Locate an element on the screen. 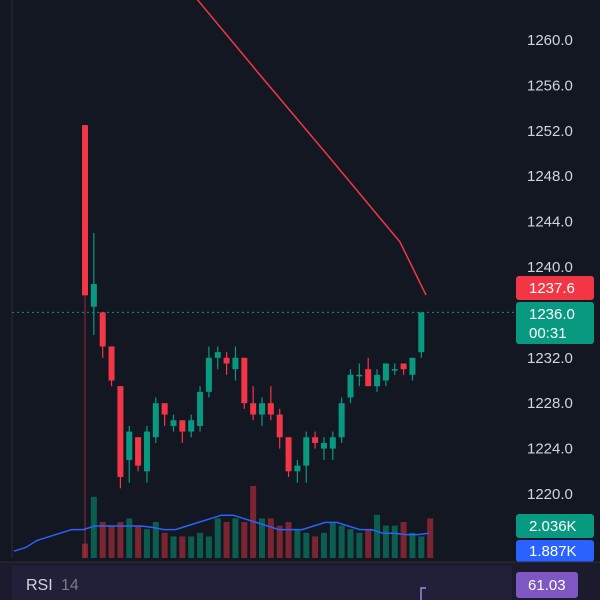 The width and height of the screenshot is (600, 600). volume-tag-label: 2.036K is located at coordinates (553, 526).